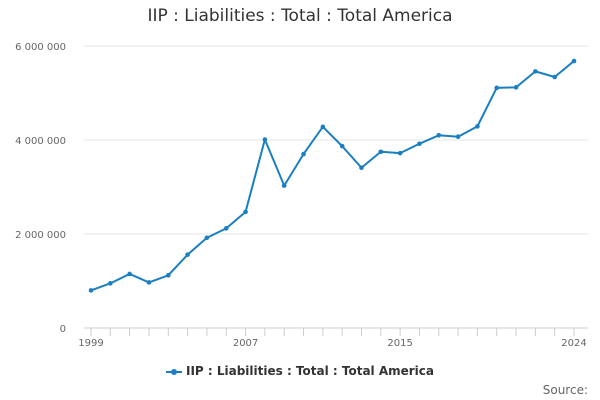  I want to click on x-tick-label: 2024, so click(573, 343).